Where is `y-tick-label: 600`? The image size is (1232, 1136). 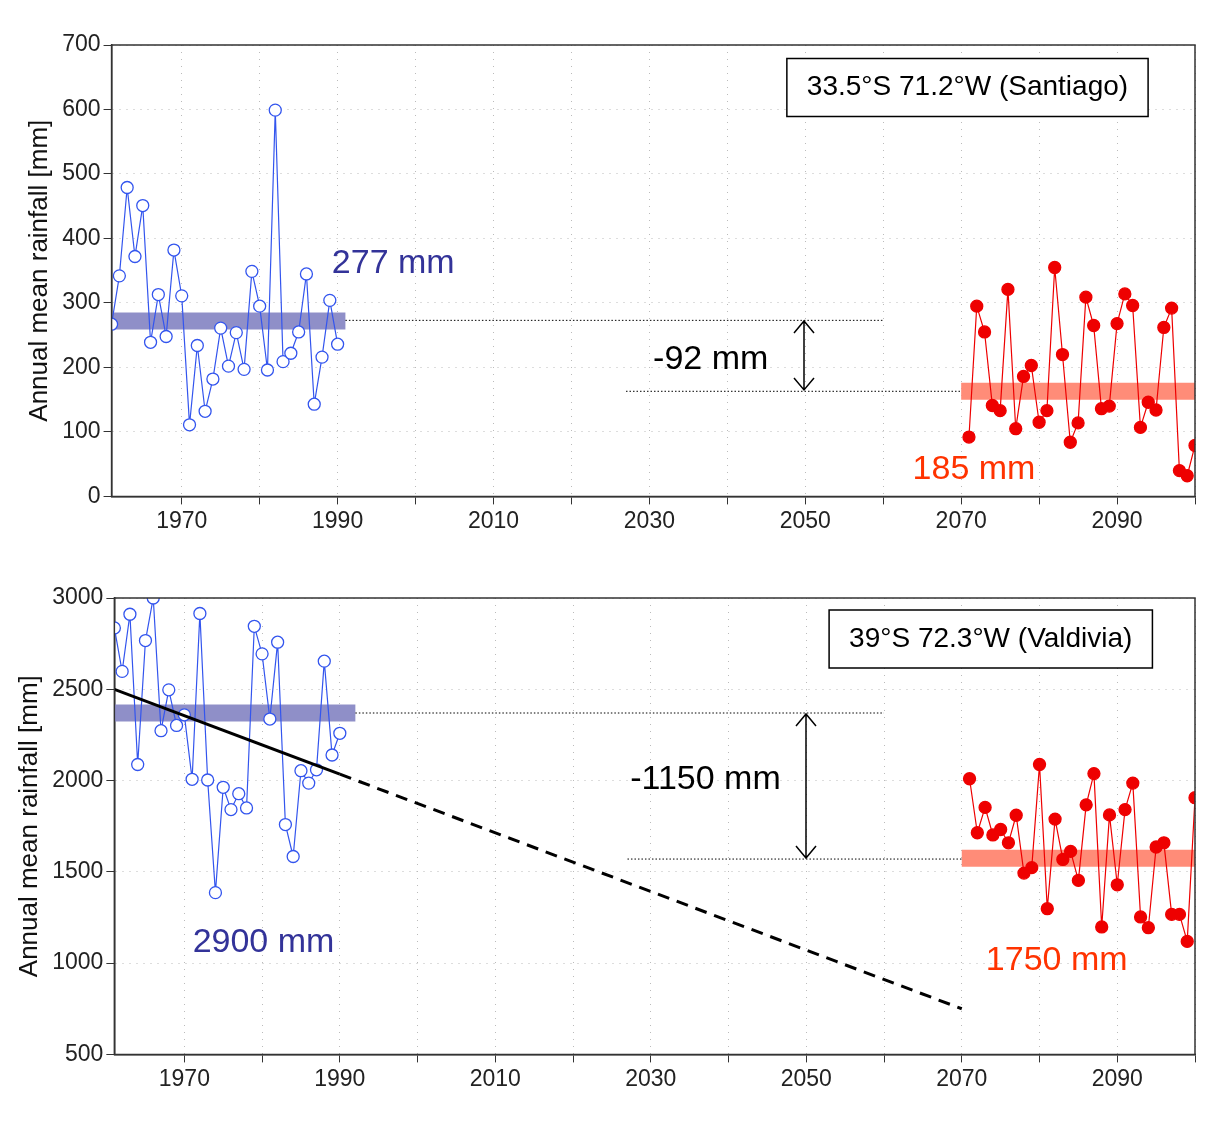 y-tick-label: 600 is located at coordinates (81, 107).